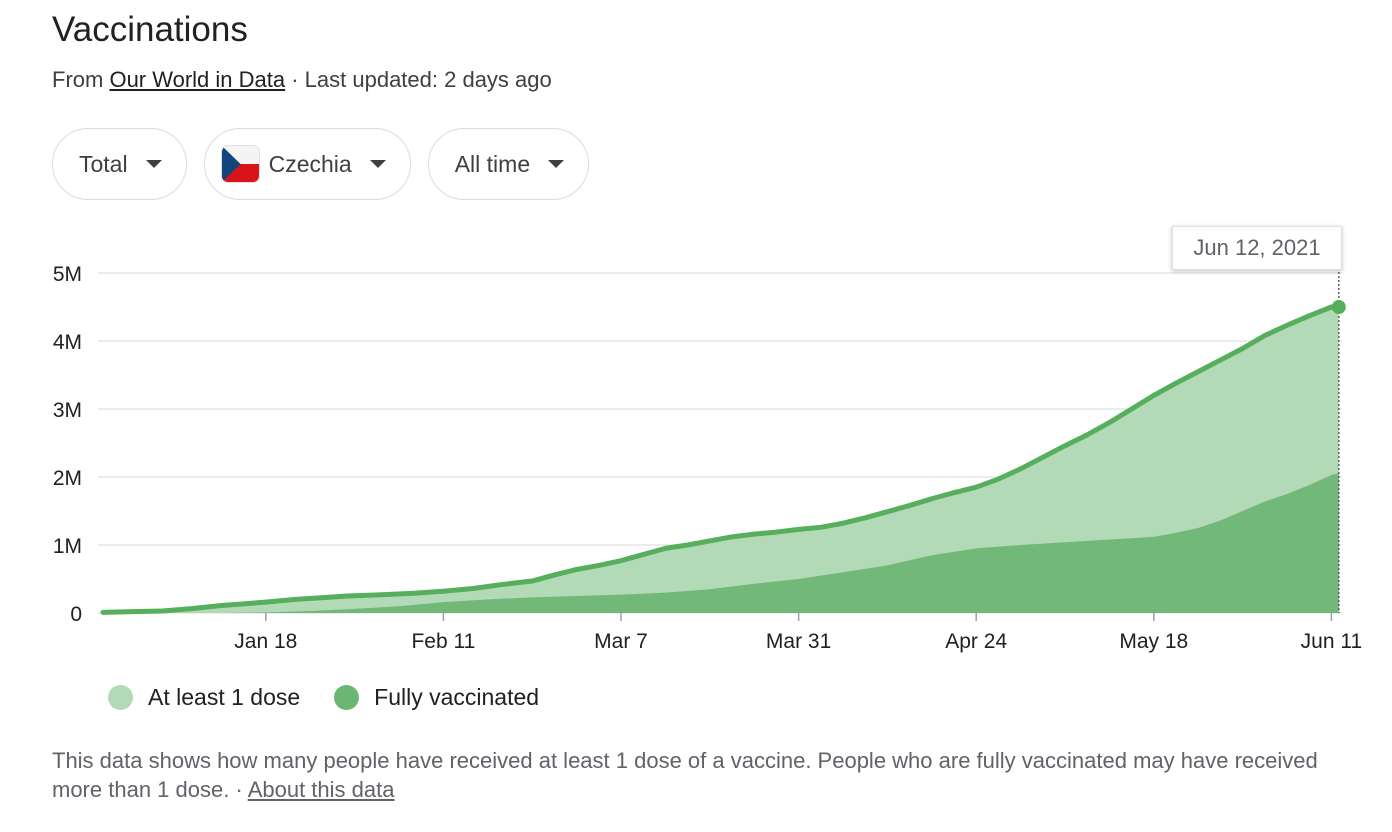  What do you see at coordinates (265, 641) in the screenshot?
I see `x-tick-label: Jan 18` at bounding box center [265, 641].